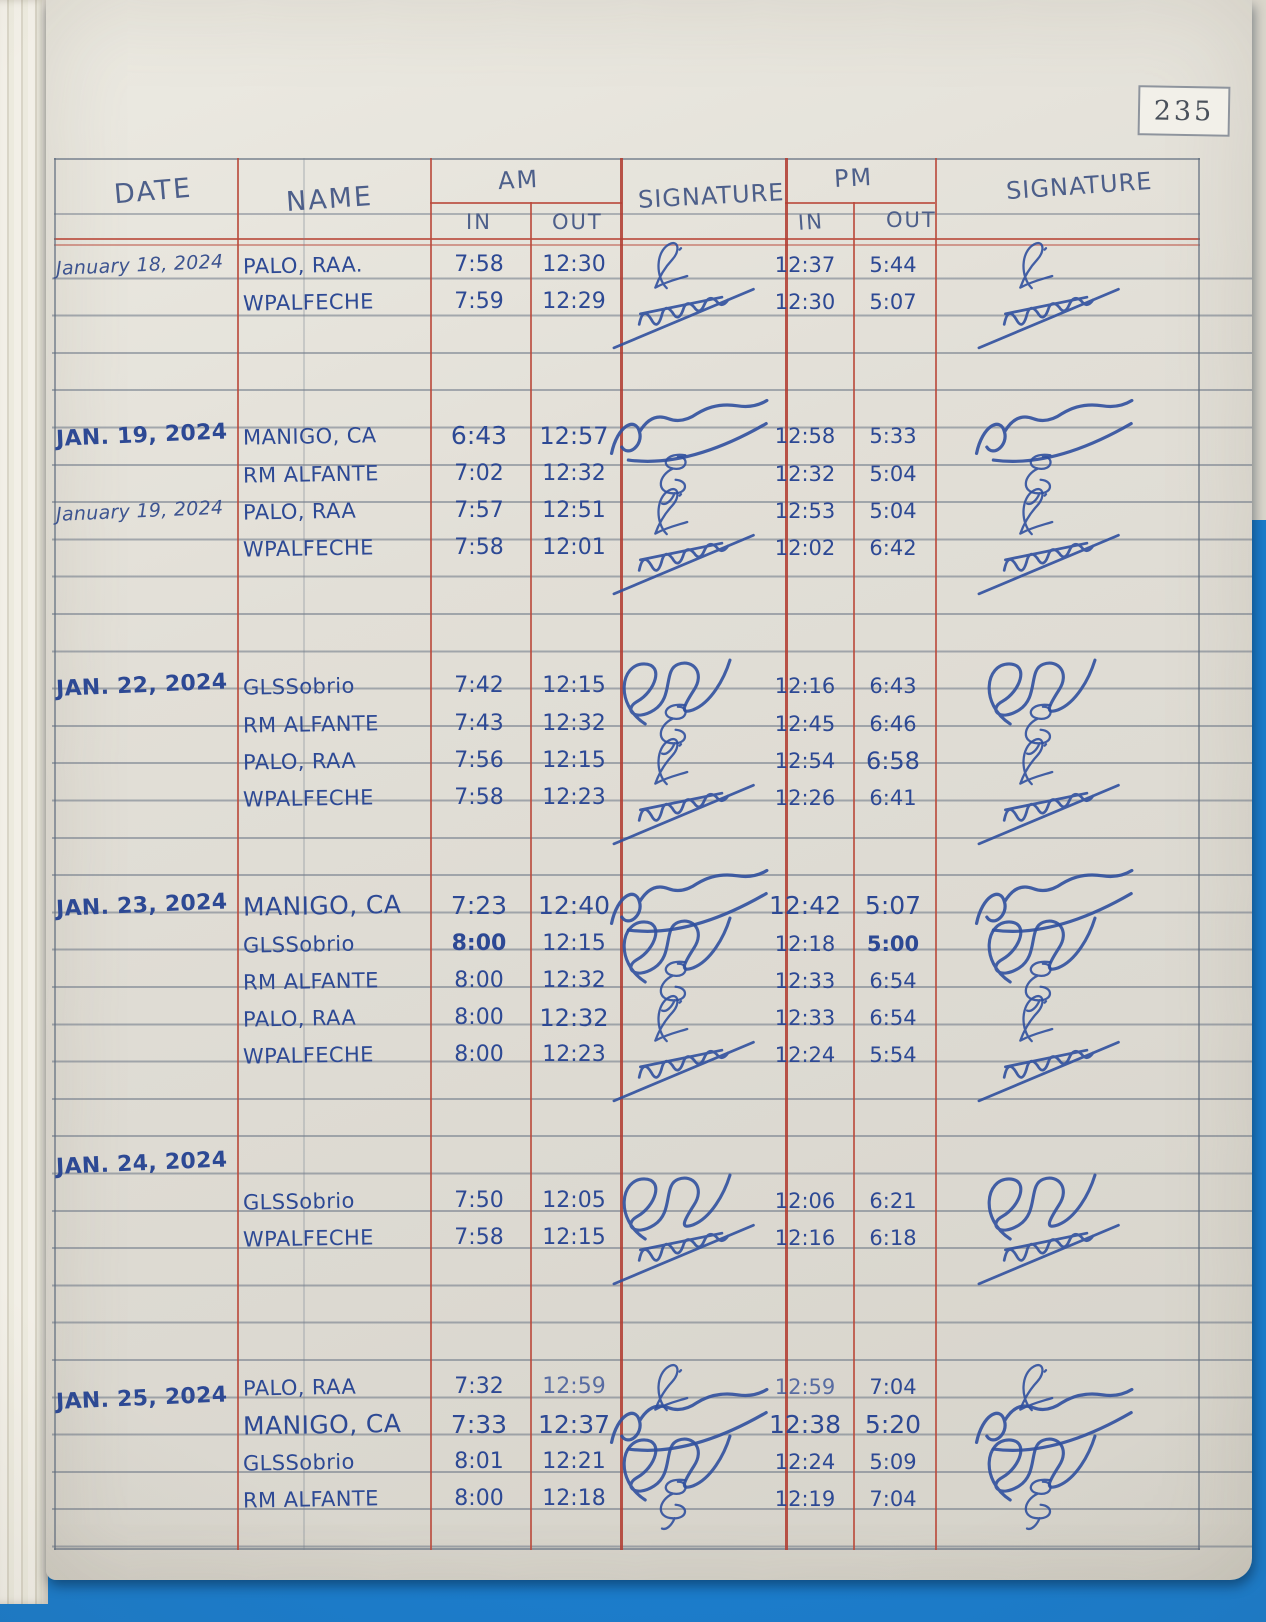  Describe the element at coordinates (786, 854) in the screenshot. I see `col-line-sig-pm` at that location.